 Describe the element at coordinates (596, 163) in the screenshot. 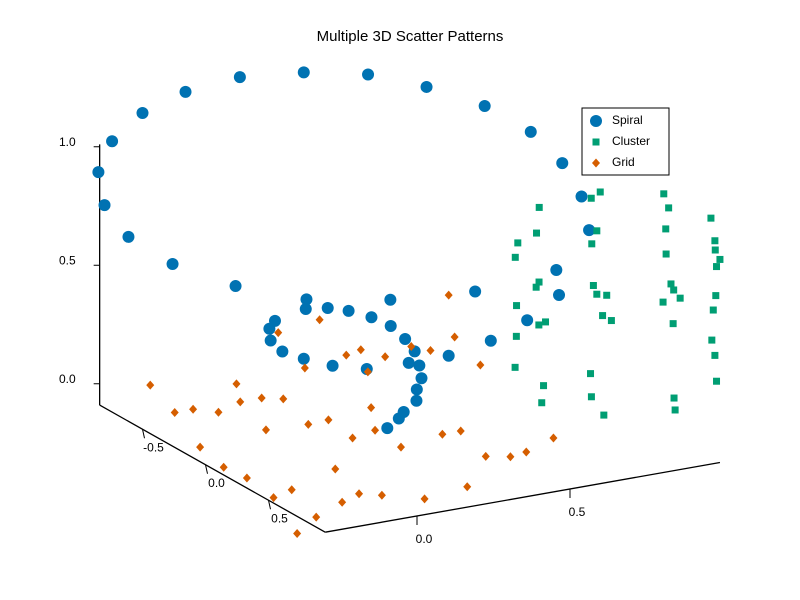

I see `legend-marker` at that location.